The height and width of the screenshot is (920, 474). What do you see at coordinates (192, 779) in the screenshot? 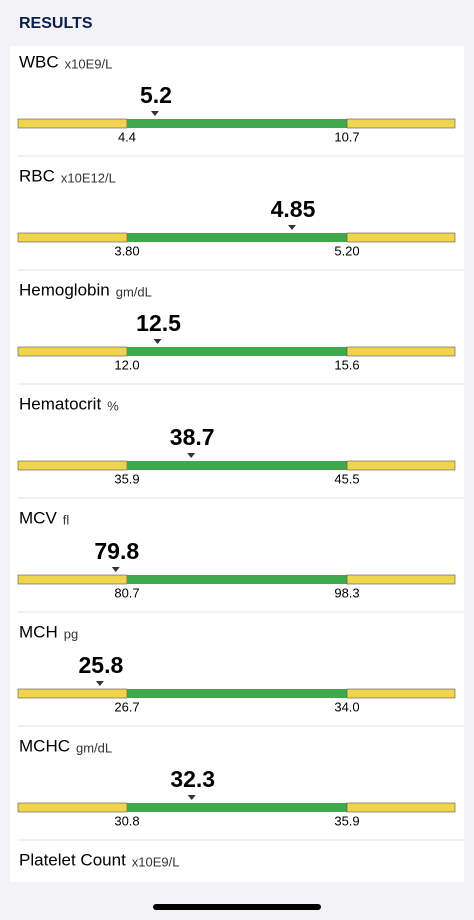
I see `result-value: 32.3` at bounding box center [192, 779].